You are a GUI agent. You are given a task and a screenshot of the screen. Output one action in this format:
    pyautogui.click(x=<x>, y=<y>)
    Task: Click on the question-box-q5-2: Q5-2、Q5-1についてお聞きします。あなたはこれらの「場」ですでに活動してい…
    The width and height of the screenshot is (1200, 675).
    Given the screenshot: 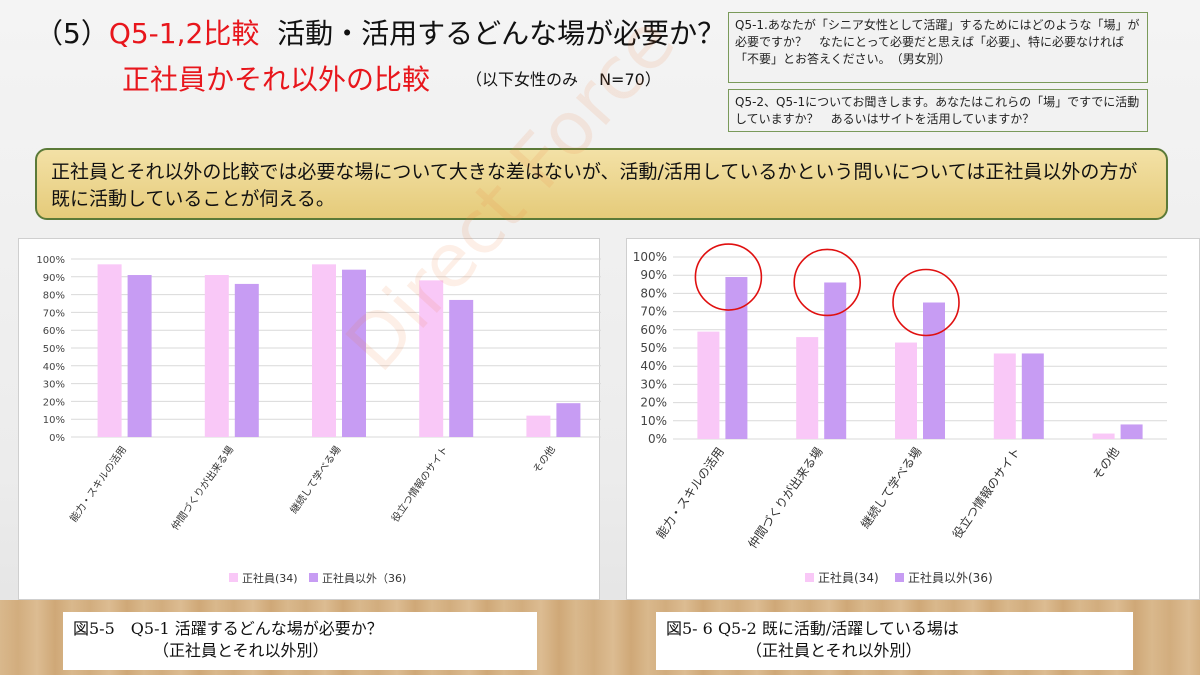 What is the action you would take?
    pyautogui.click(x=938, y=110)
    